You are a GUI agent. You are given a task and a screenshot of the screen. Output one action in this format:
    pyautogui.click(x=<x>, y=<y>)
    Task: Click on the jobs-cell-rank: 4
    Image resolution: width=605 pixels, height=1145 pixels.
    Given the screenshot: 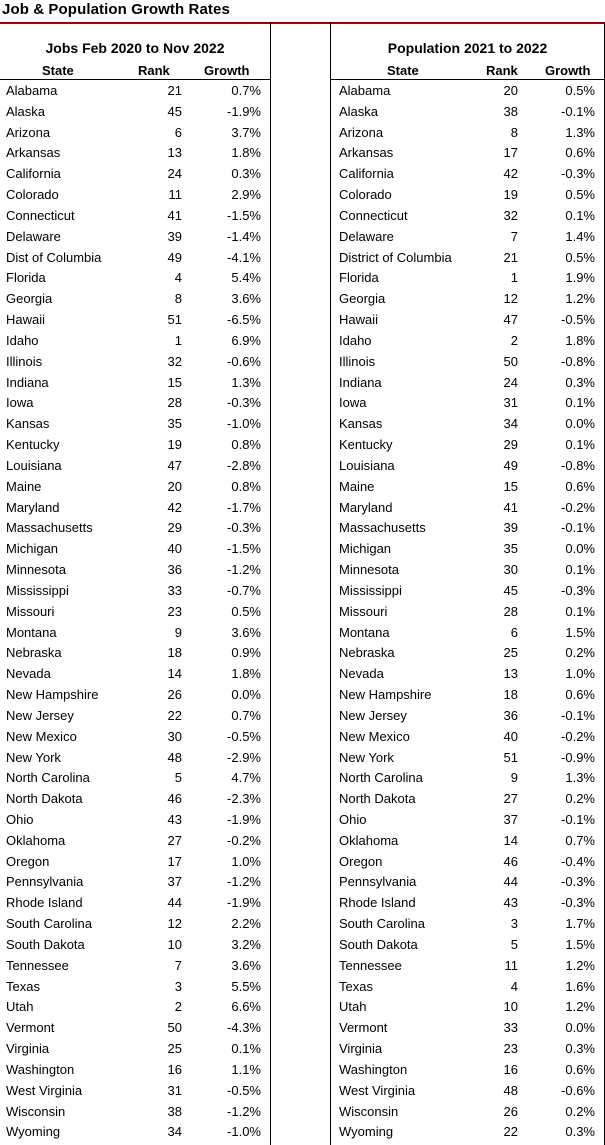 What is the action you would take?
    pyautogui.click(x=178, y=278)
    